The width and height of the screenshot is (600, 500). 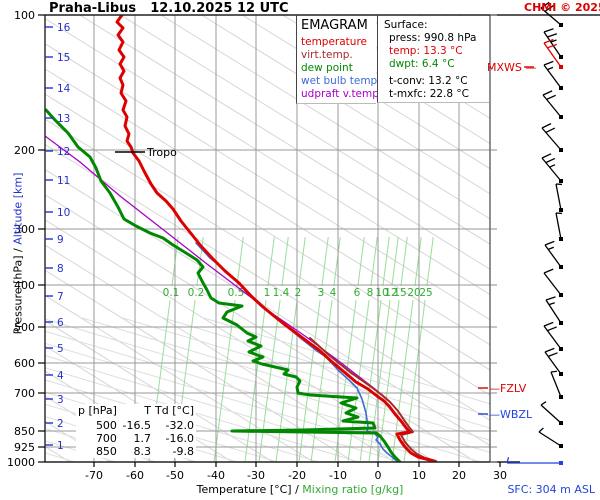 I want to click on legend-item-wet-bulb: wet bulb temp., so click(x=341, y=81).